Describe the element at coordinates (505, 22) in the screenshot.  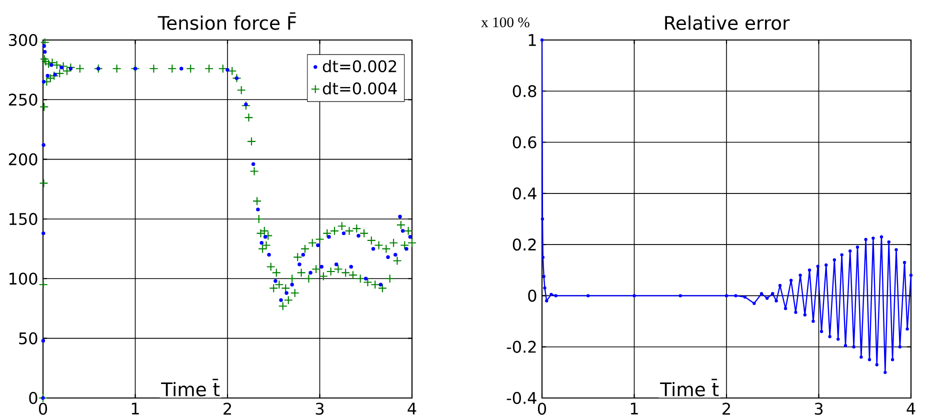
I see `y-axis-title: x 100 %` at that location.